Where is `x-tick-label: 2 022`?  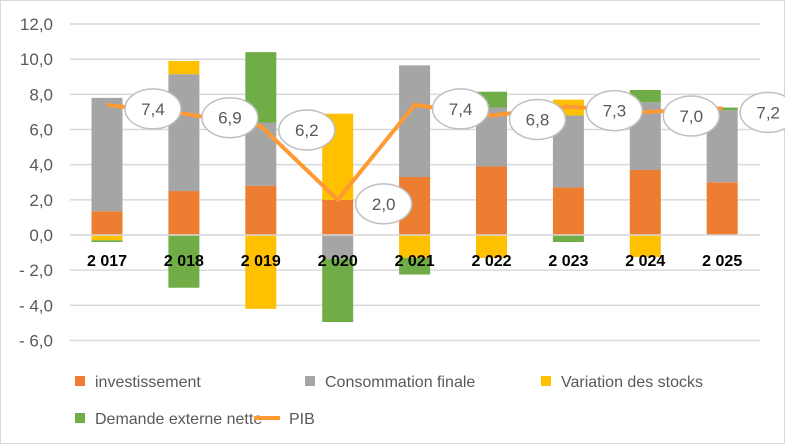
x-tick-label: 2 022 is located at coordinates (491, 261).